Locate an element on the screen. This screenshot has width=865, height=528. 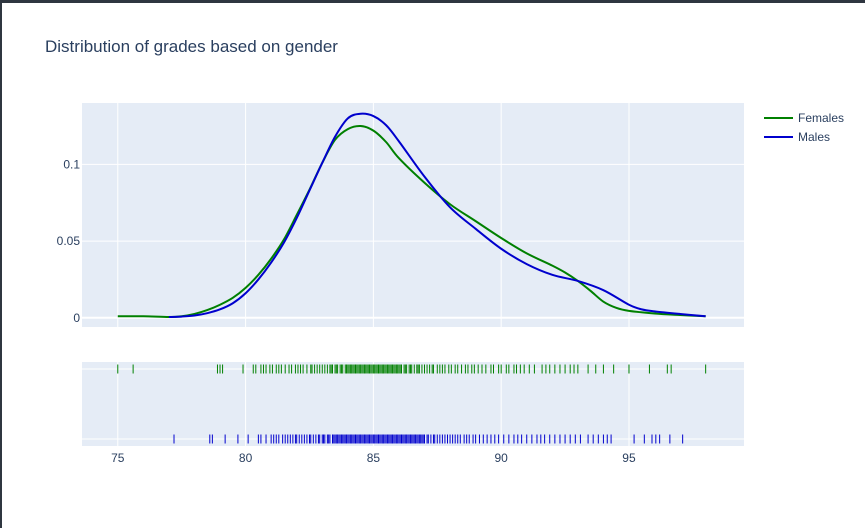
x-tick-label: 90 is located at coordinates (502, 458).